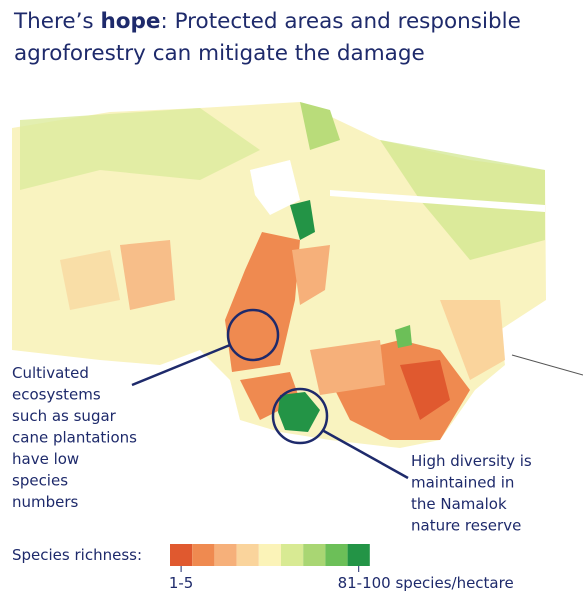 Image resolution: width=583 pixels, height=600 pixels. Describe the element at coordinates (40, 481) in the screenshot. I see `annotation-line: species` at that location.